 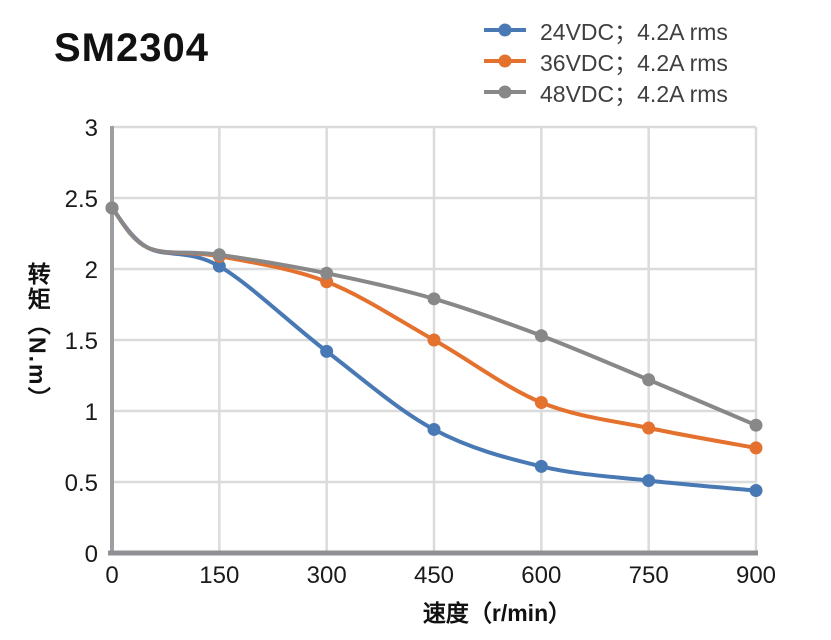 What do you see at coordinates (37, 337) in the screenshot?
I see `y-axis-label: 转矩（N.m）` at bounding box center [37, 337].